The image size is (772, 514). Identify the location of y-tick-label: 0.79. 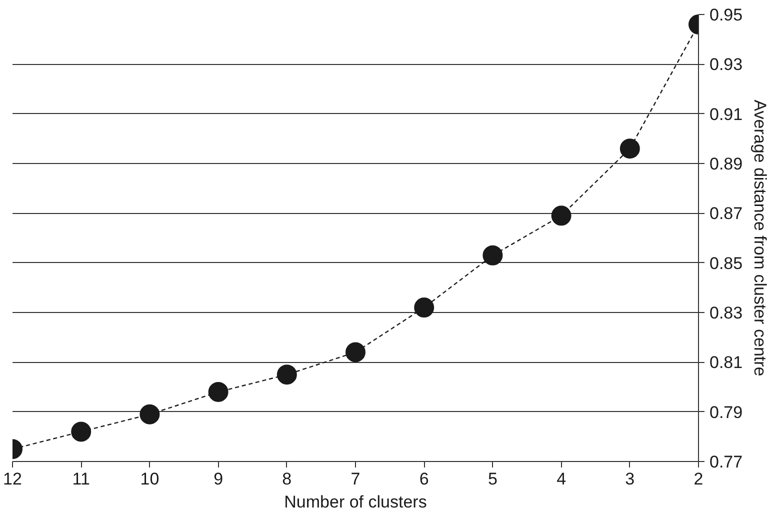
(726, 412).